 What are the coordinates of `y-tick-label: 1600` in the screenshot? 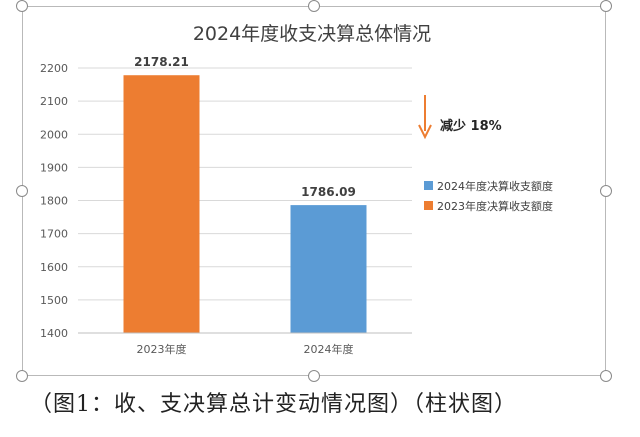 It's located at (54, 267).